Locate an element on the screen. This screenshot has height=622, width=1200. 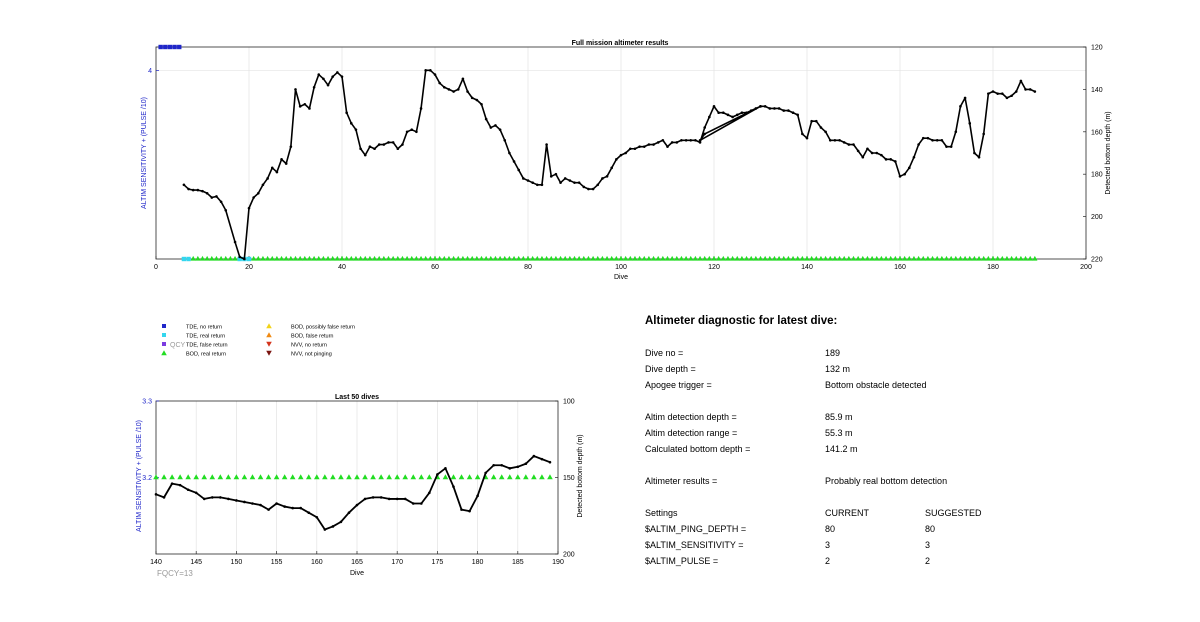
tde-real-return-marker is located at coordinates (188, 259).